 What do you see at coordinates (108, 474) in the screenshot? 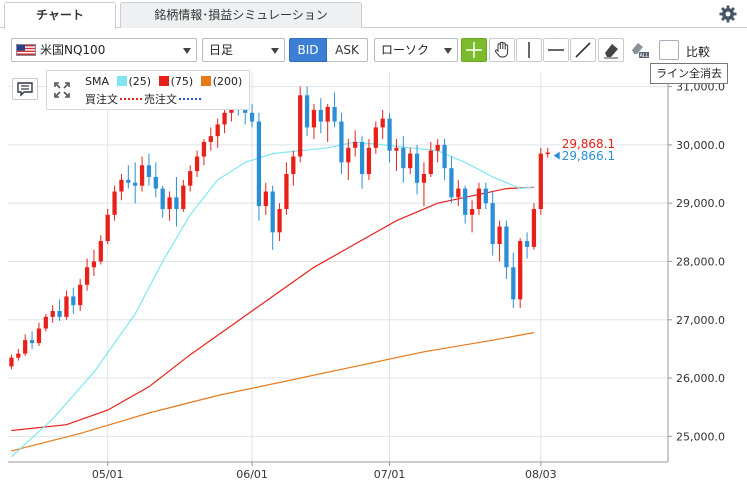
I see `x-tick-label: 05/01` at bounding box center [108, 474].